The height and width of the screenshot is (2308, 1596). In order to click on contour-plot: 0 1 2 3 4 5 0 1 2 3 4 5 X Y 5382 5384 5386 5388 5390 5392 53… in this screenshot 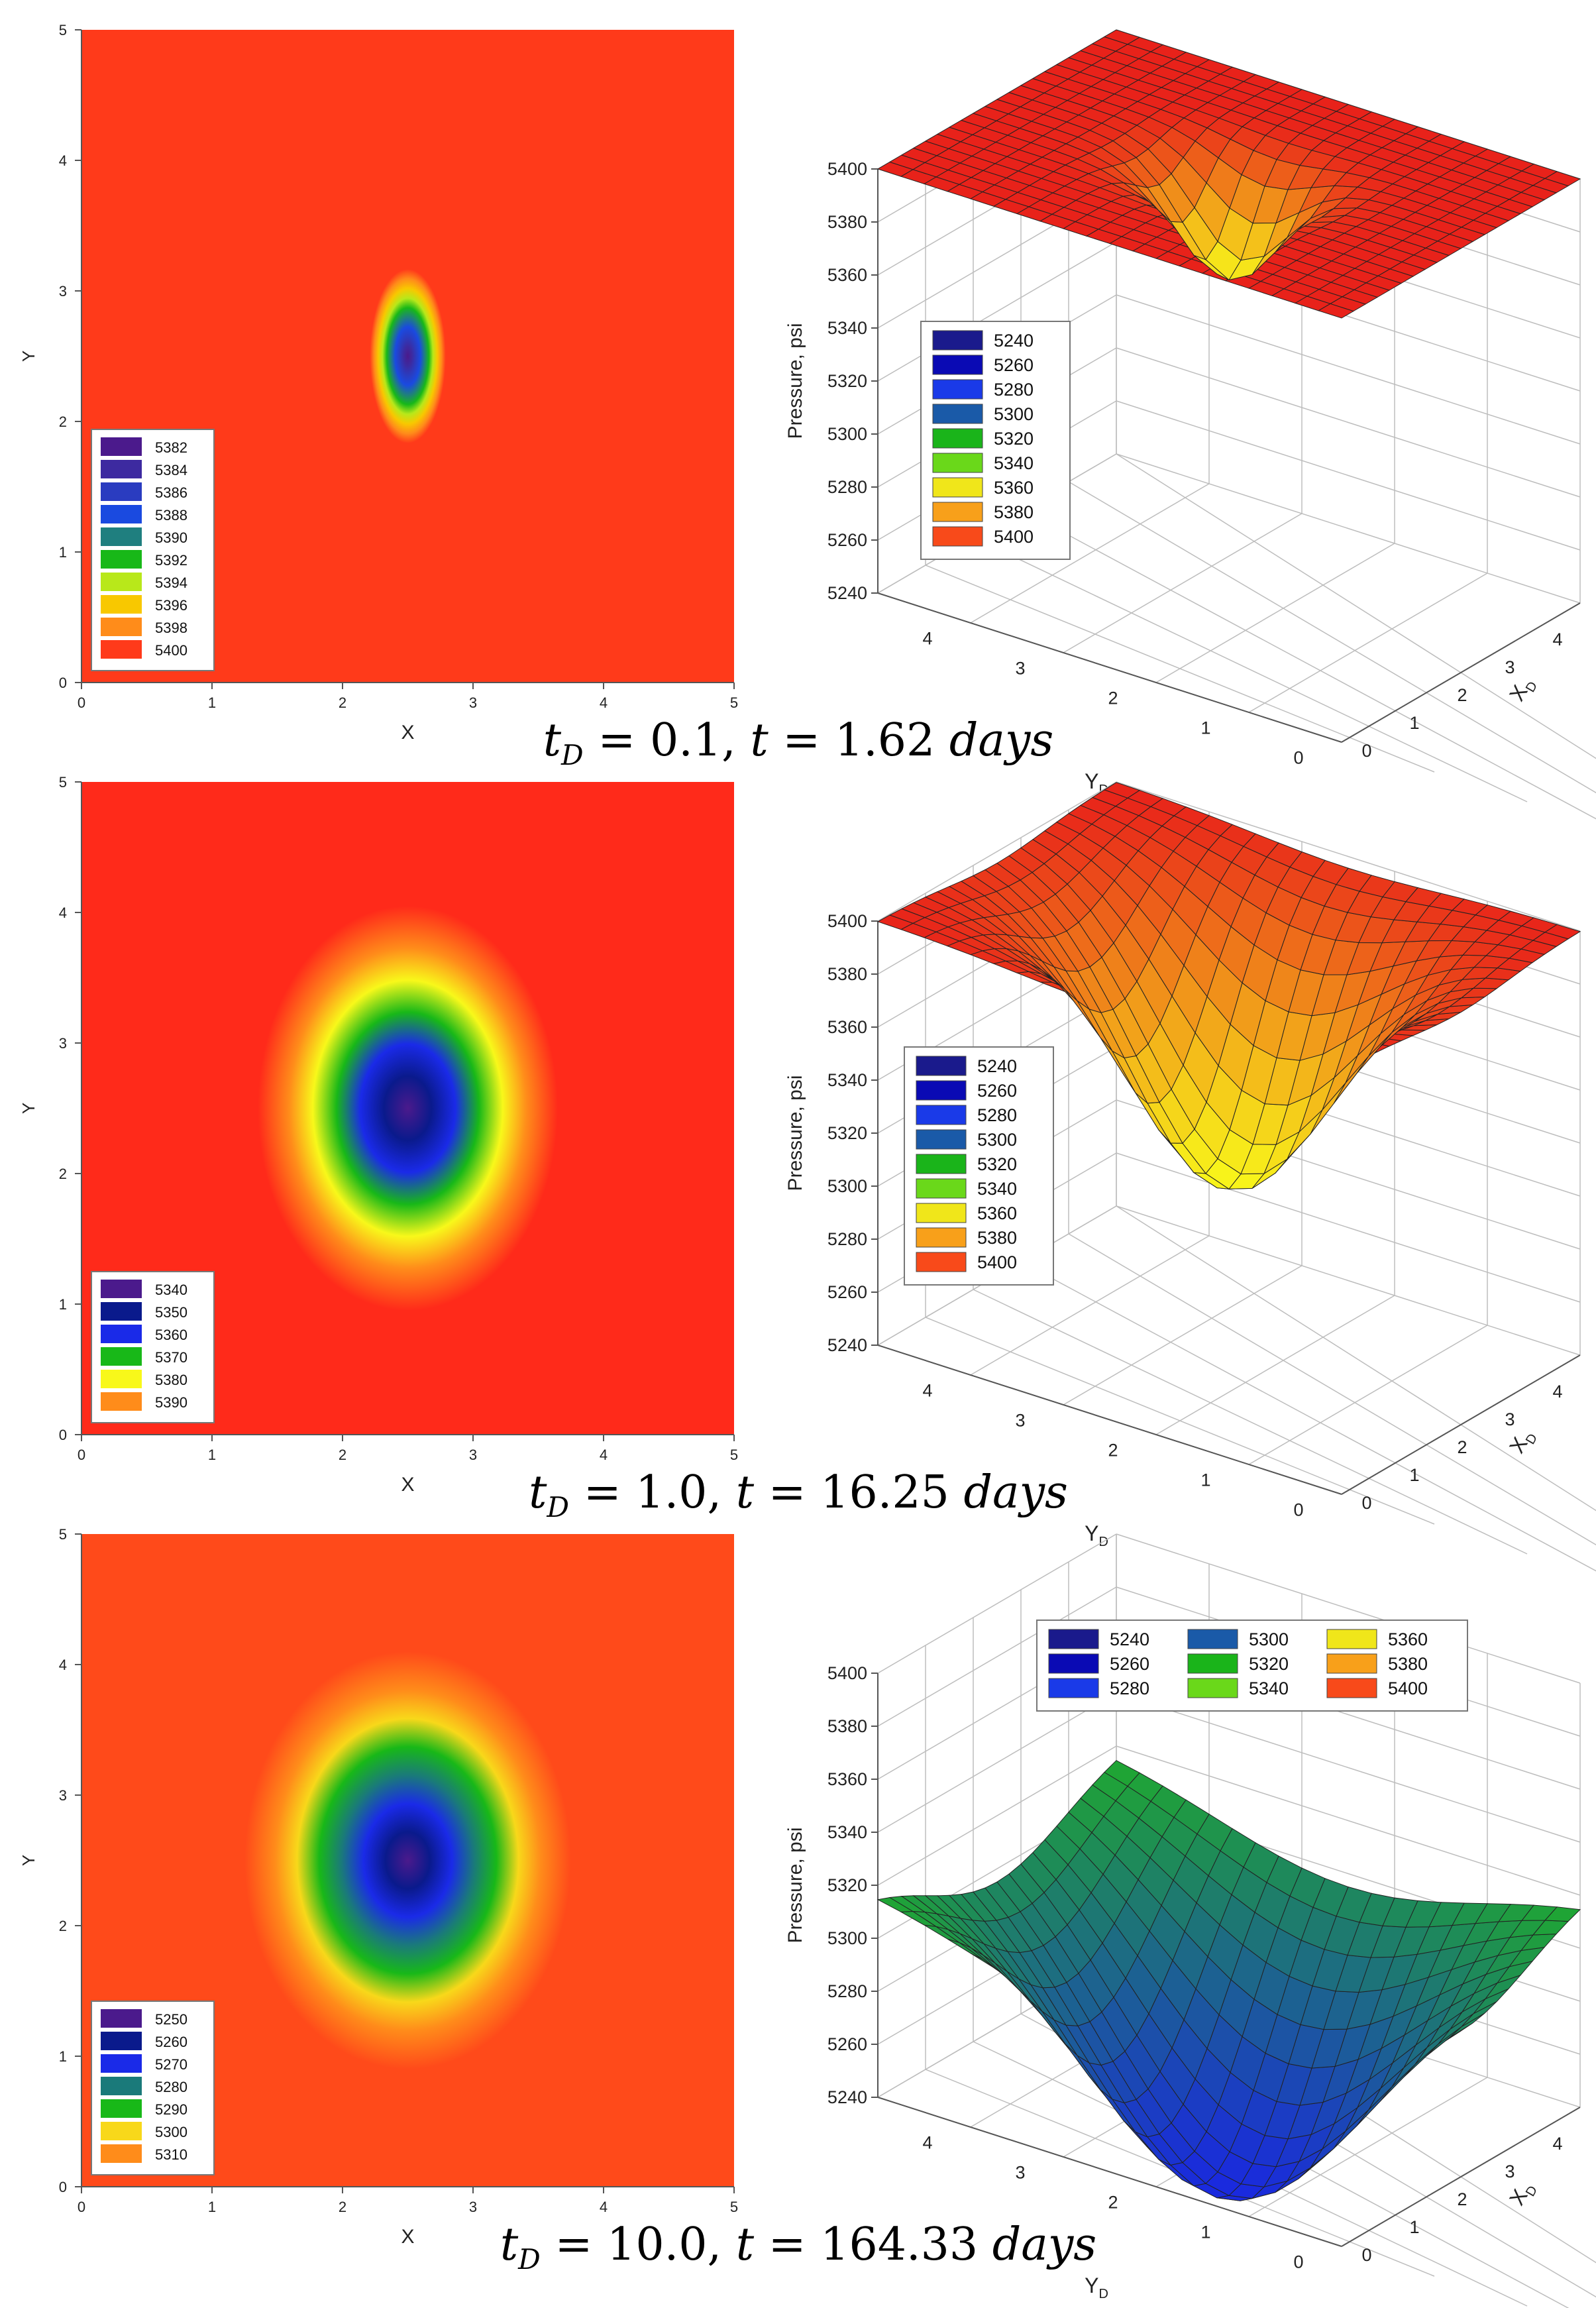, I will do `click(378, 383)`.